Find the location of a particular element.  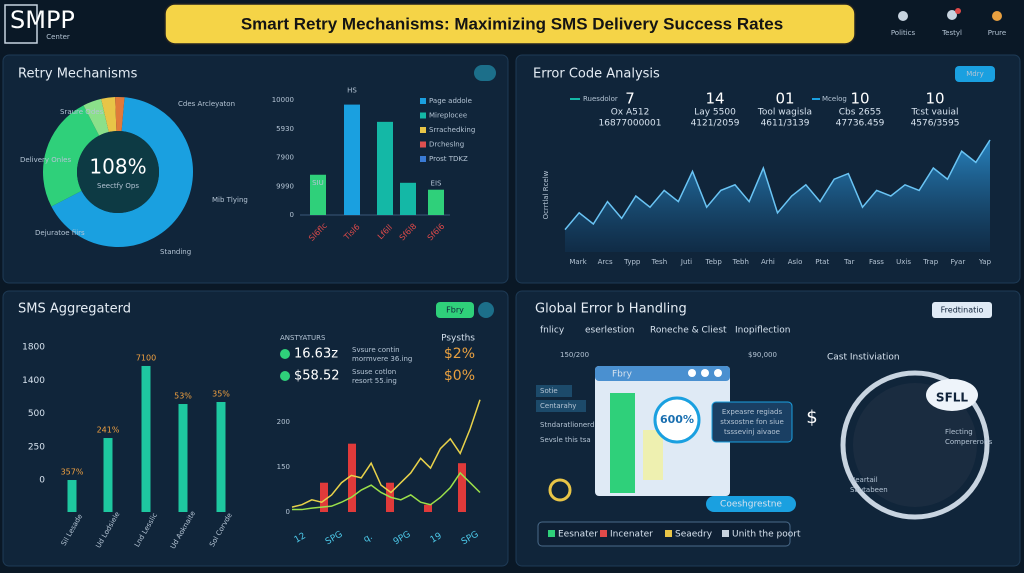

label: 250 is located at coordinates (36, 447).